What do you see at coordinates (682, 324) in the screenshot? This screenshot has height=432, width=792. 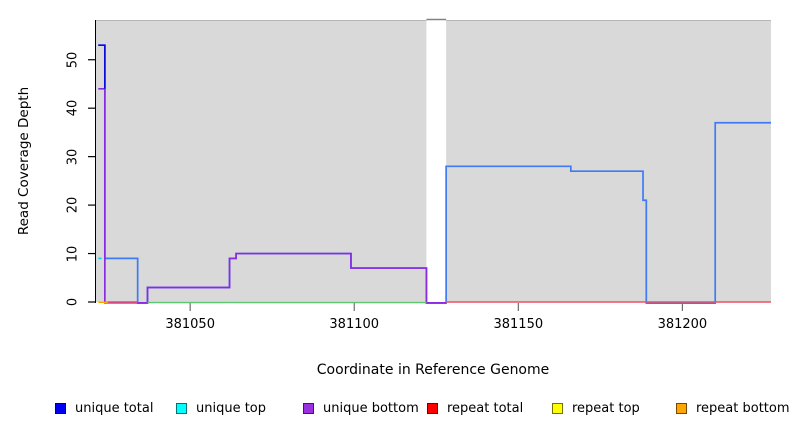 I see `x-tick-label: 381200` at bounding box center [682, 324].